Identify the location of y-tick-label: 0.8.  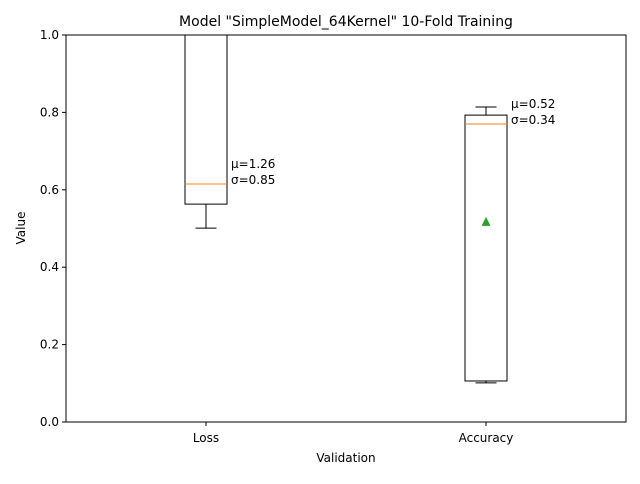
(49, 112).